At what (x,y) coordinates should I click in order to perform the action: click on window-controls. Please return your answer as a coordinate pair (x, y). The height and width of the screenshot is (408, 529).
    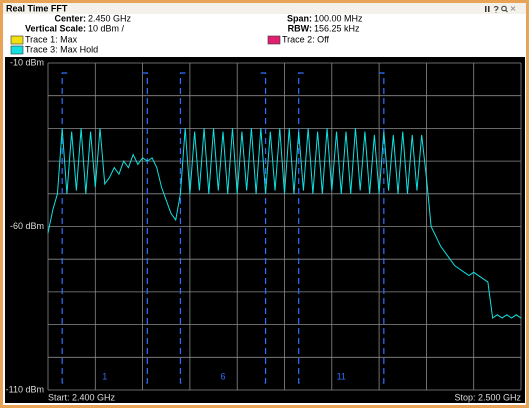
    Looking at the image, I should click on (500, 9).